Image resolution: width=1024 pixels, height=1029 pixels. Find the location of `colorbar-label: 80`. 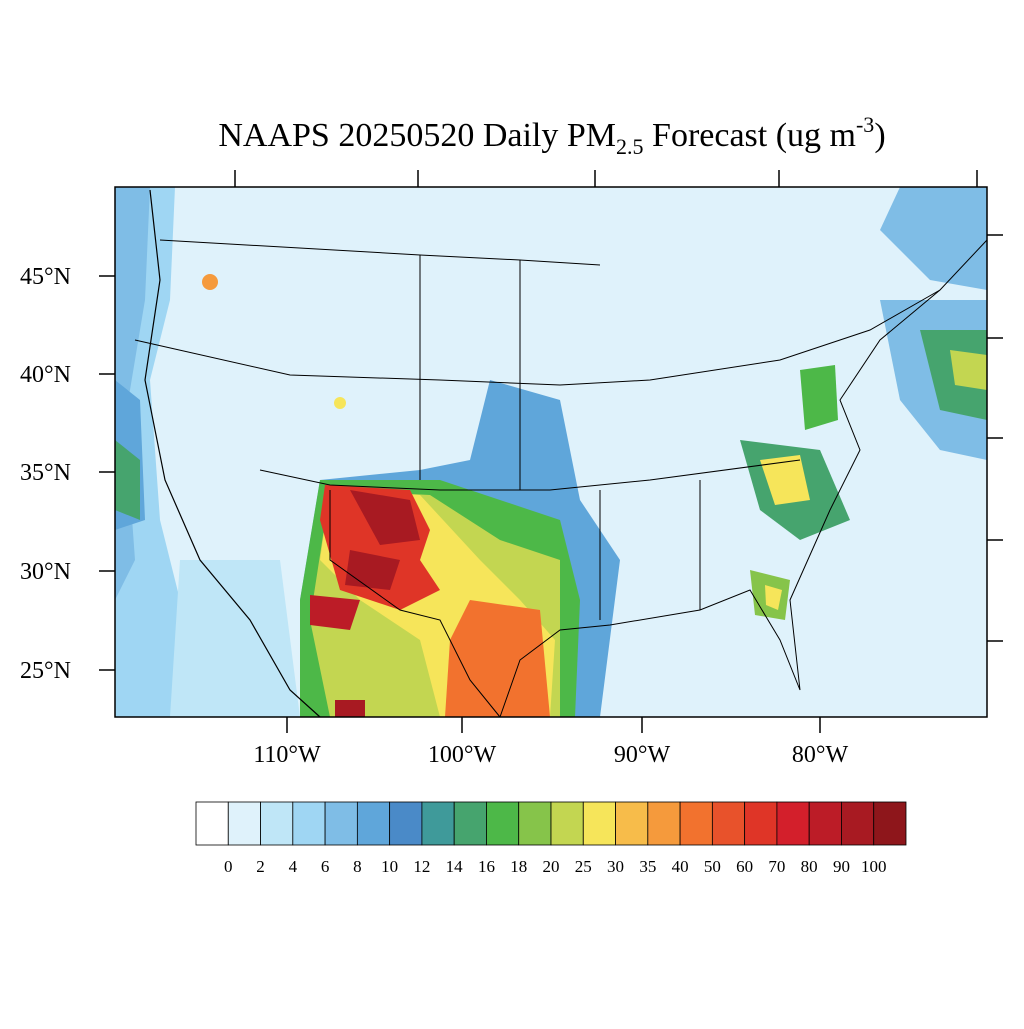

colorbar-label: 80 is located at coordinates (809, 866).